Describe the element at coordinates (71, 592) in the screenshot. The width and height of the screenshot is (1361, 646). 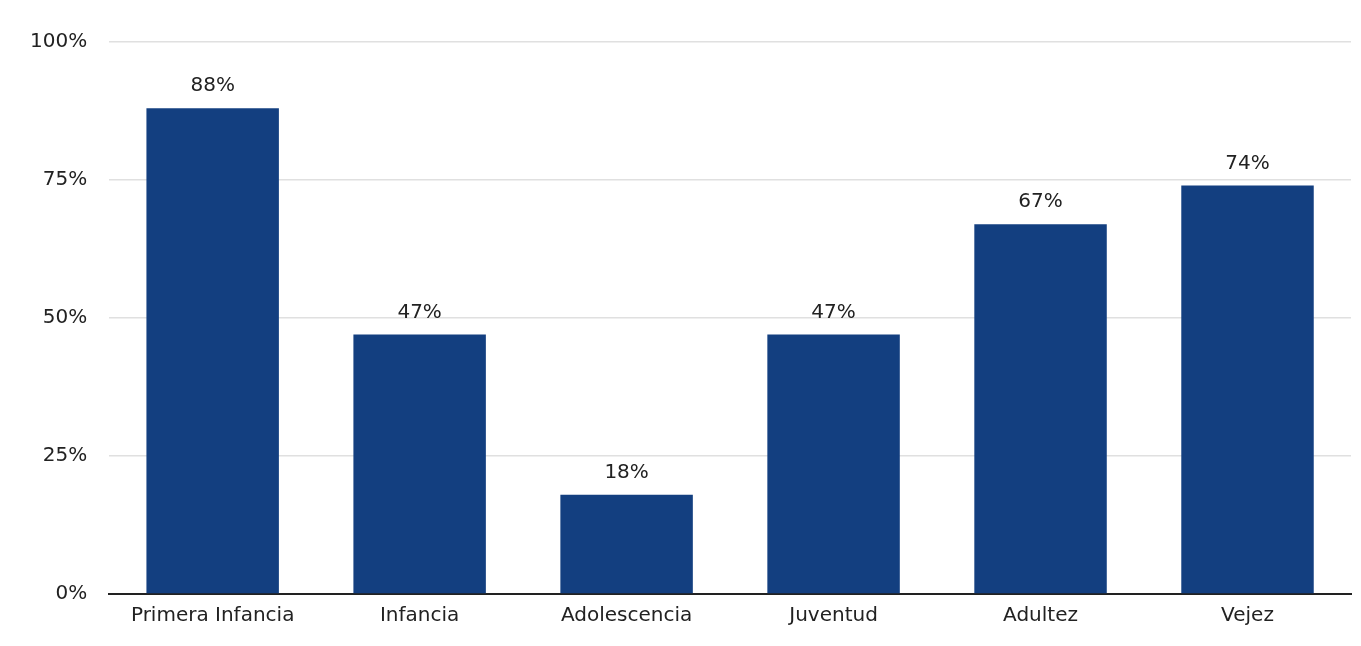
I see `y-tick-label: 0%` at that location.